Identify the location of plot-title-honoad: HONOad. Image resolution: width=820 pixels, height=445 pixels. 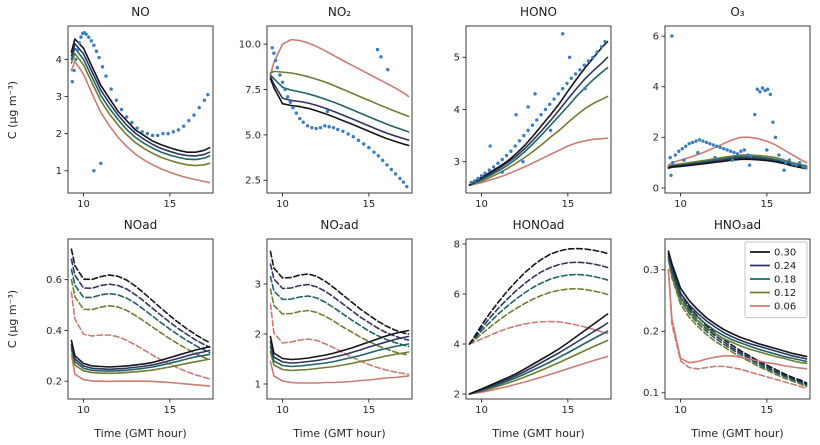
(538, 225).